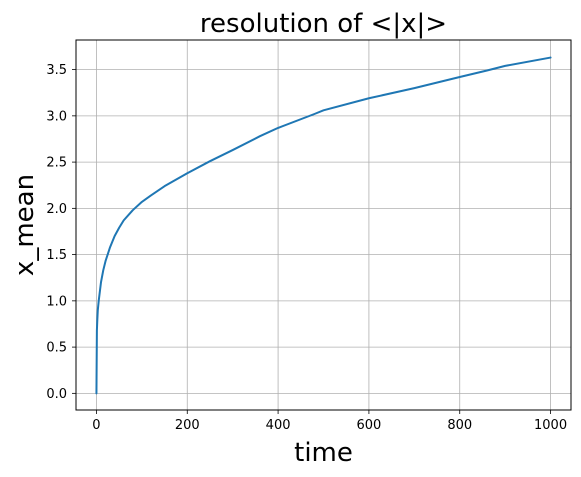  Describe the element at coordinates (323, 24) in the screenshot. I see `chart-title: resolution of <|x|>` at that location.